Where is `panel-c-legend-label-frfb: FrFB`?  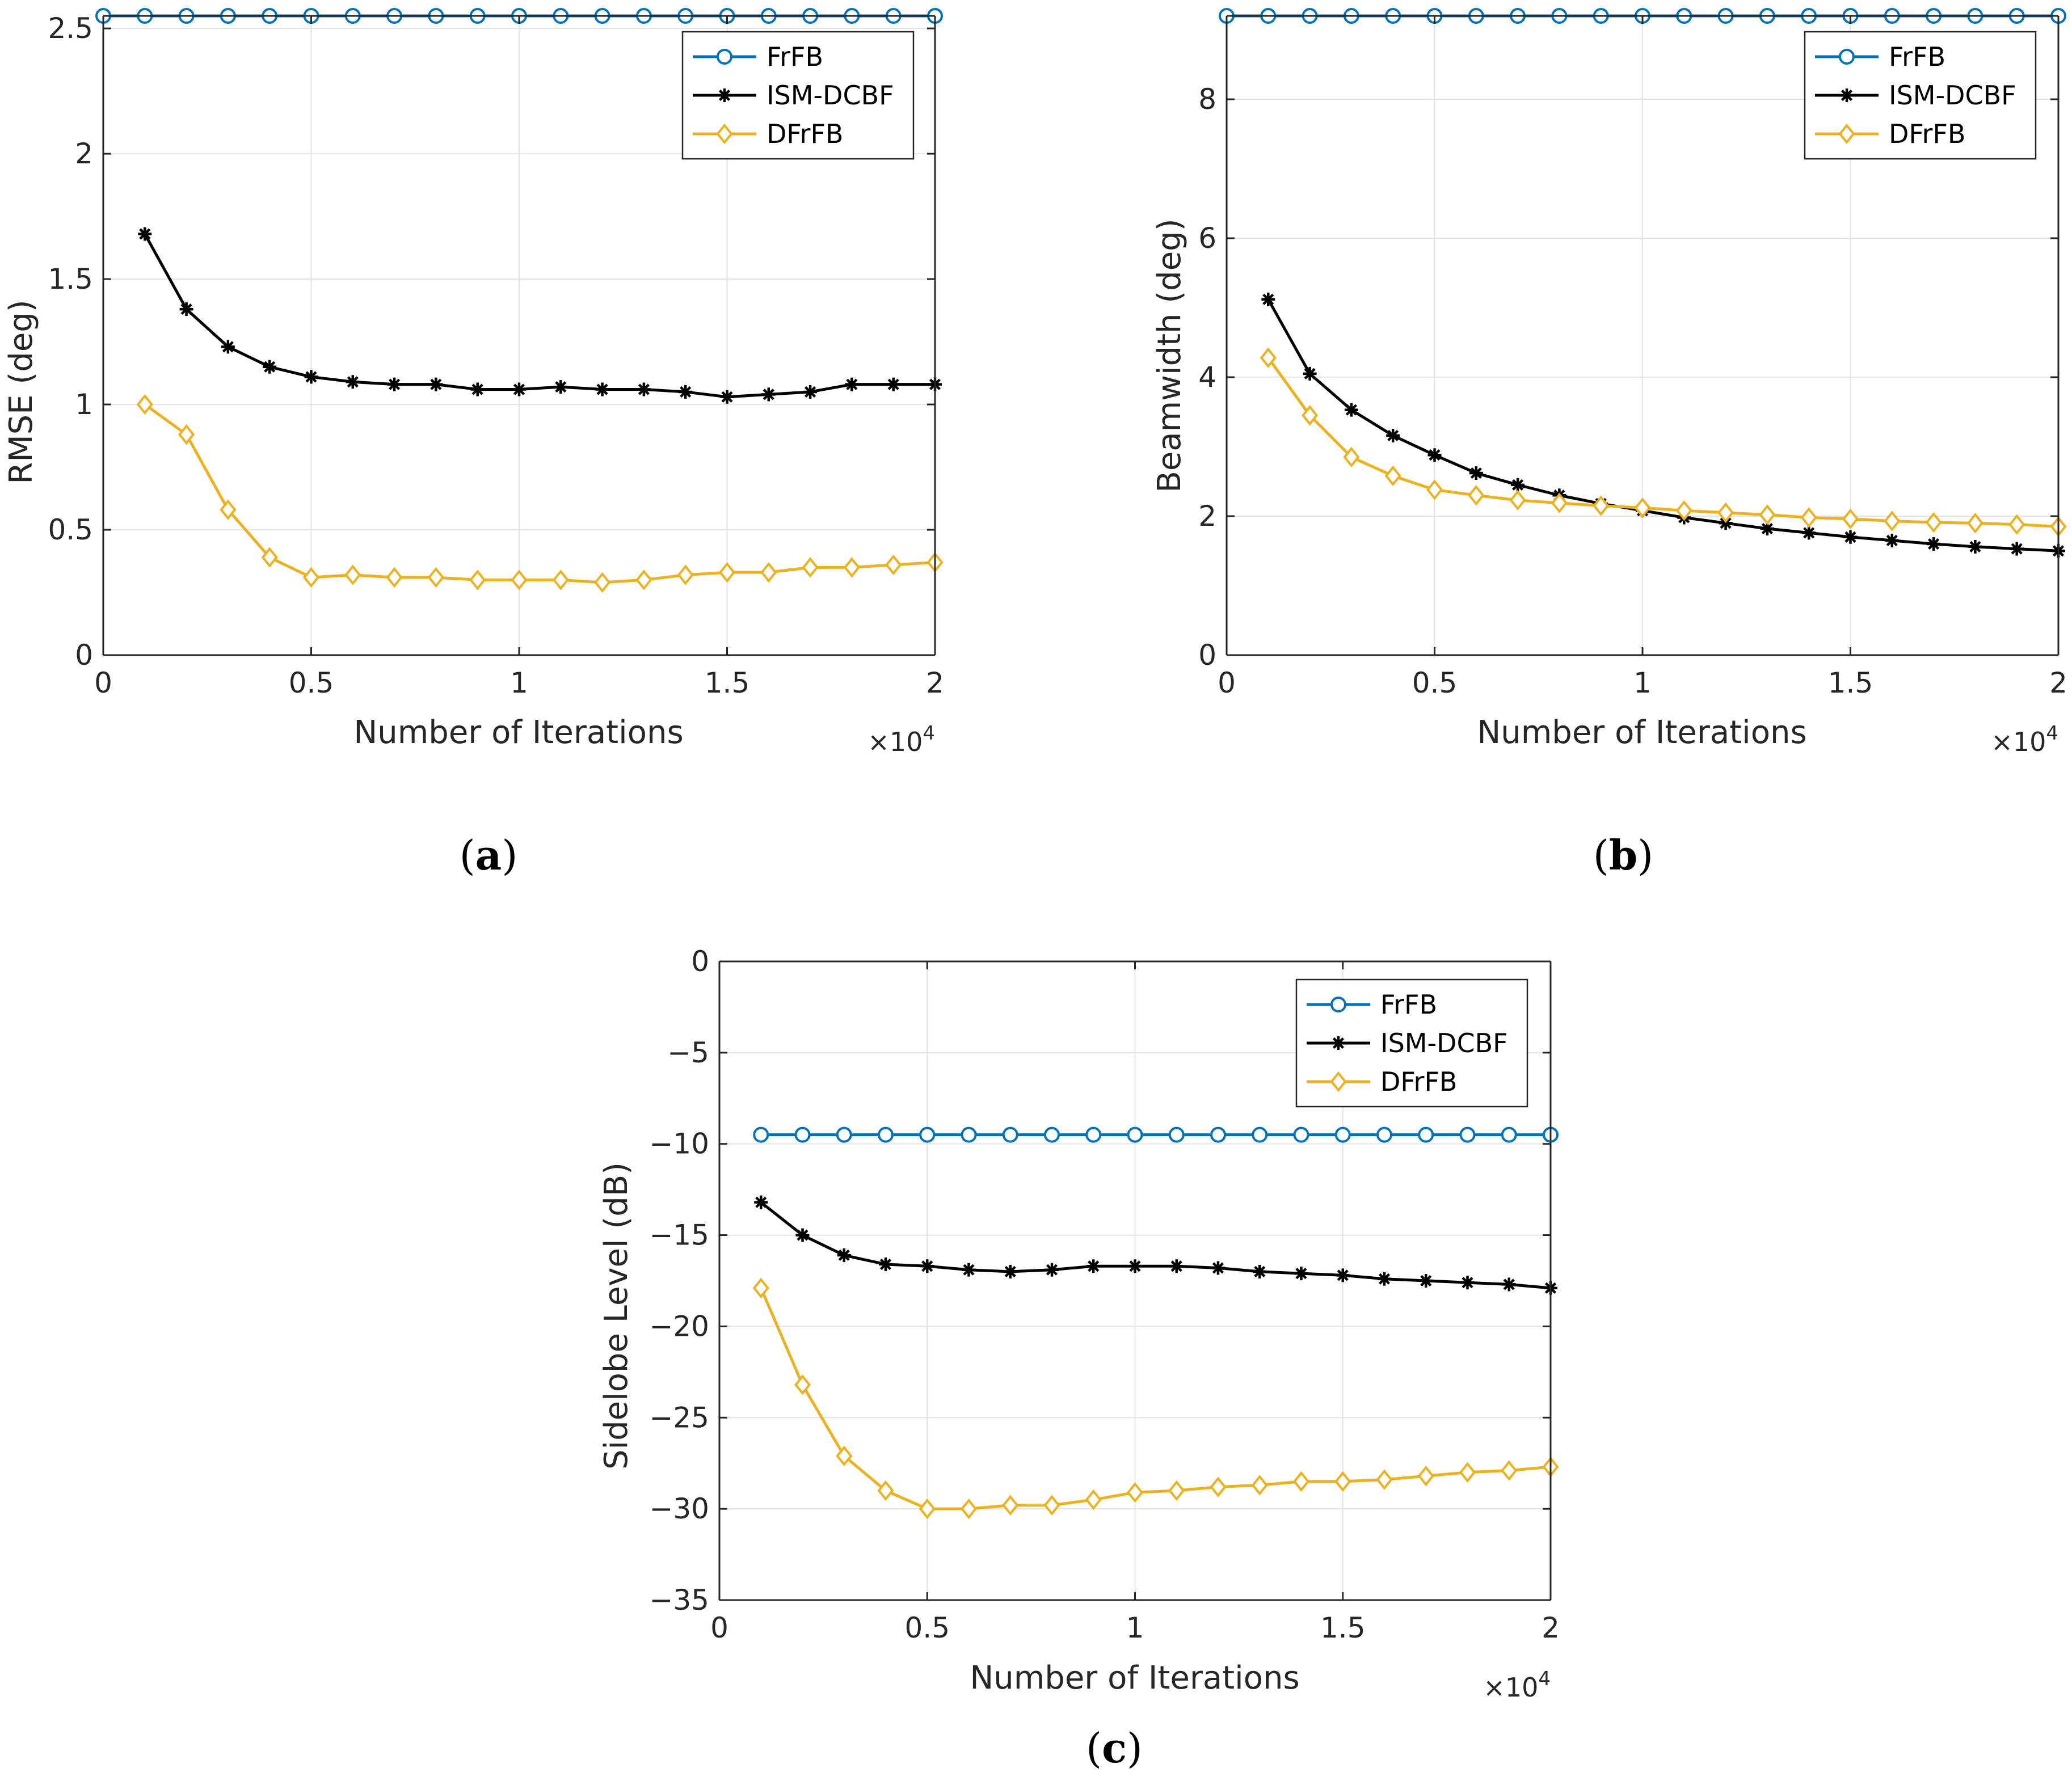 panel-c-legend-label-frfb: FrFB is located at coordinates (1408, 1005).